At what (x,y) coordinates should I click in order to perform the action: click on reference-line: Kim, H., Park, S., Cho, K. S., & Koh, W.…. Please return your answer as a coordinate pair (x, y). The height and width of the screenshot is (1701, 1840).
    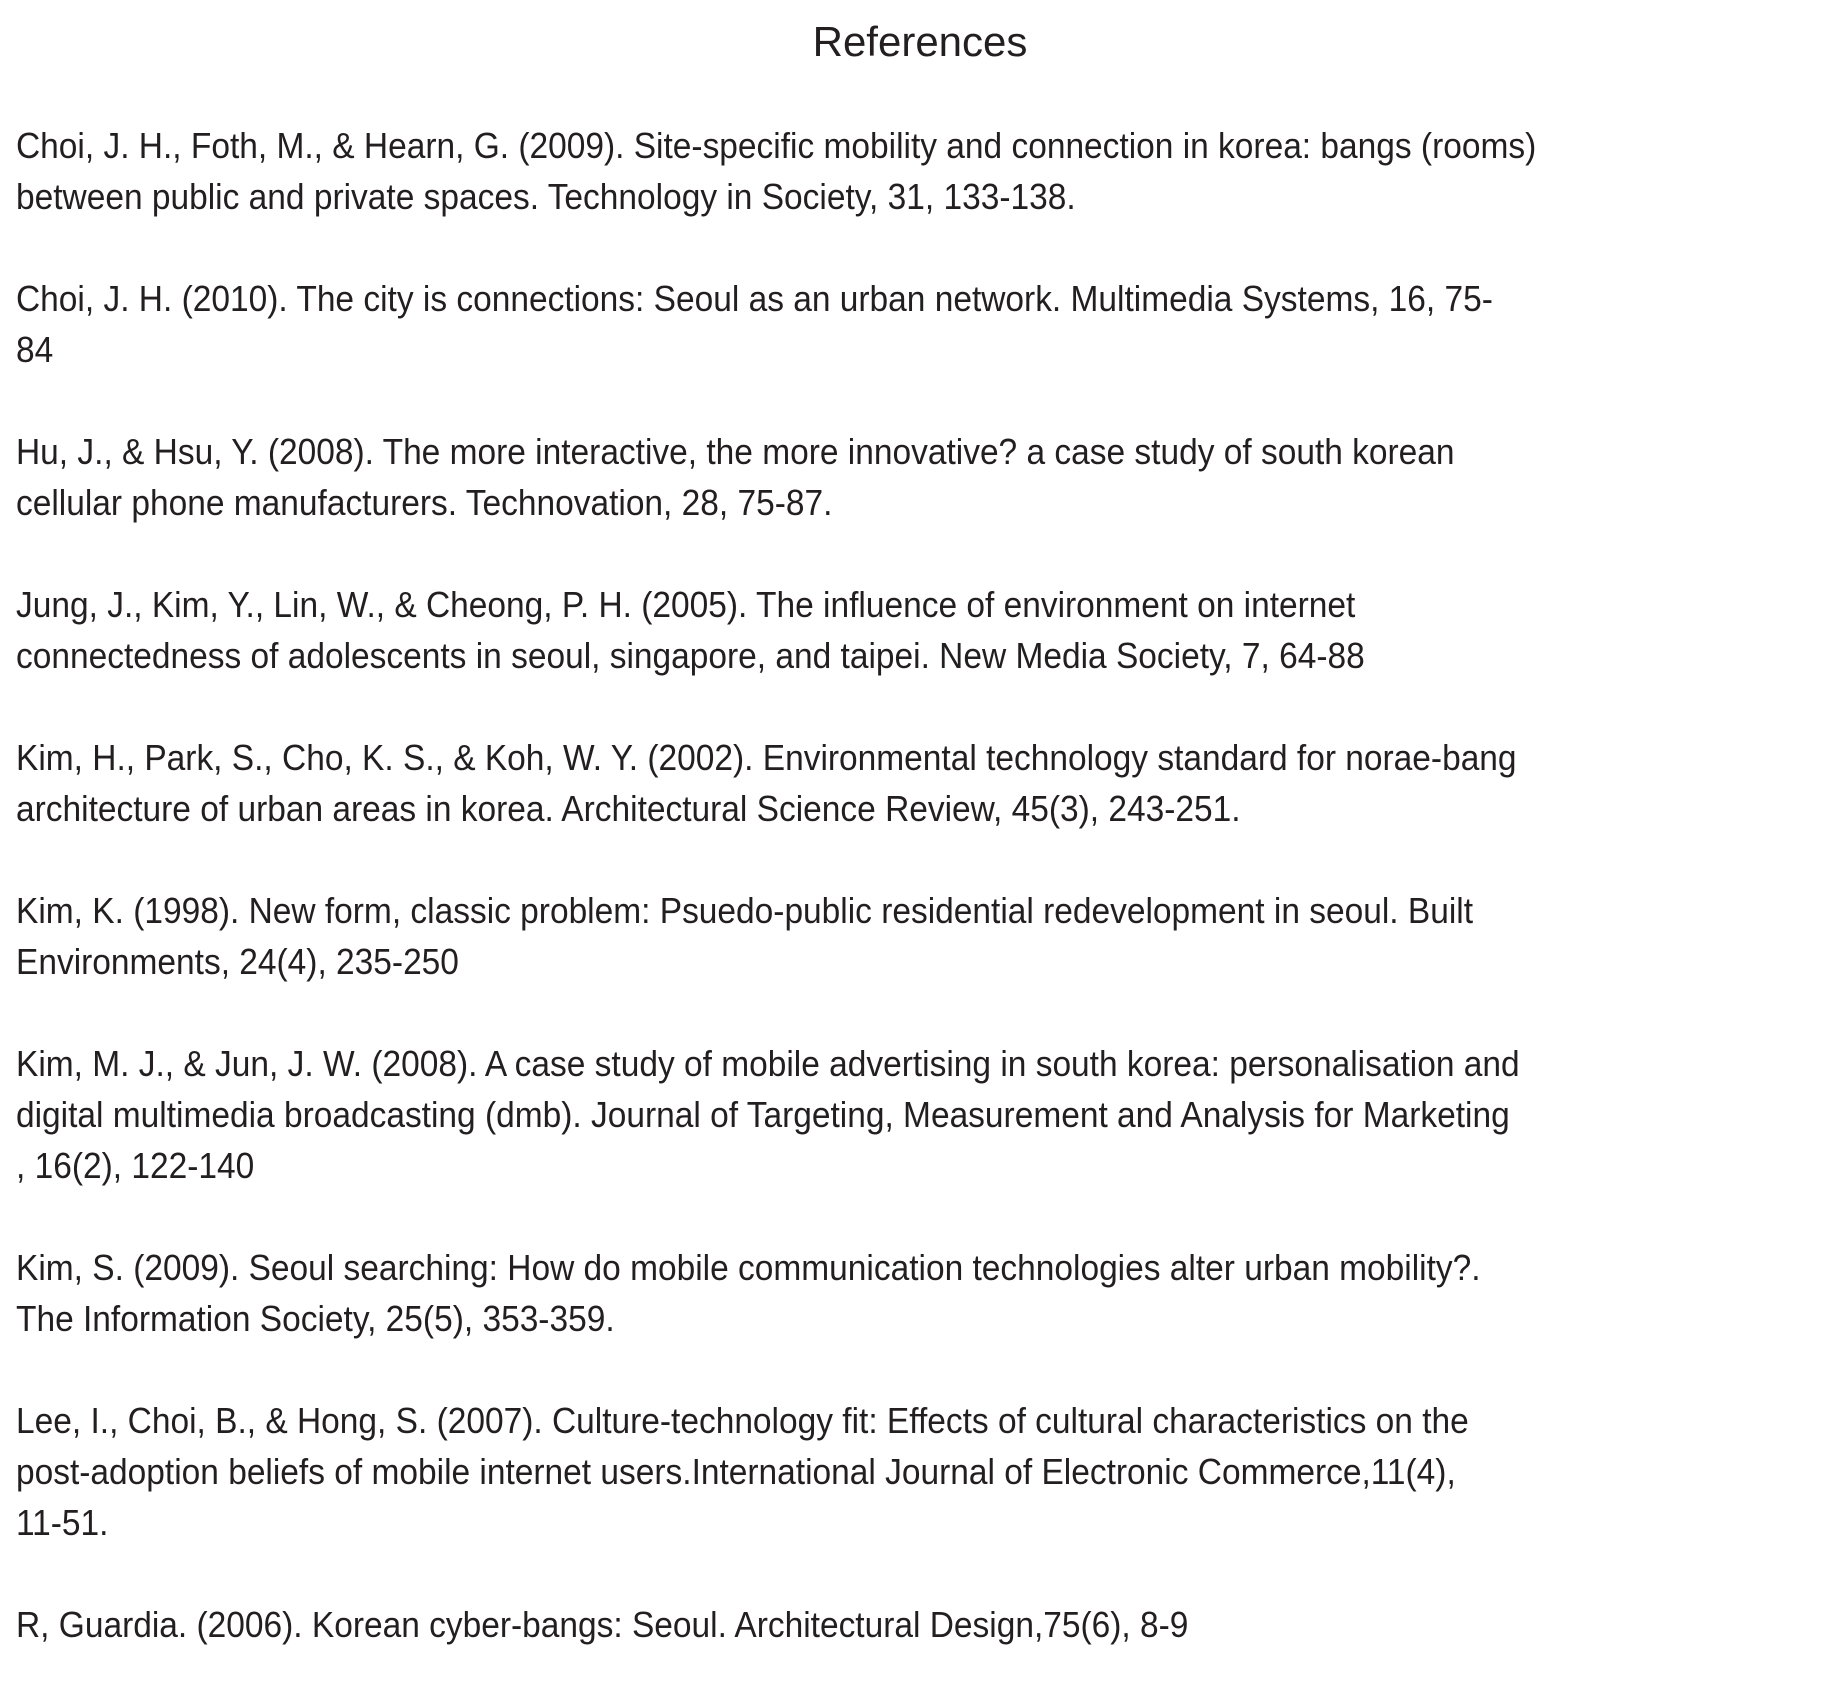
    Looking at the image, I should click on (766, 757).